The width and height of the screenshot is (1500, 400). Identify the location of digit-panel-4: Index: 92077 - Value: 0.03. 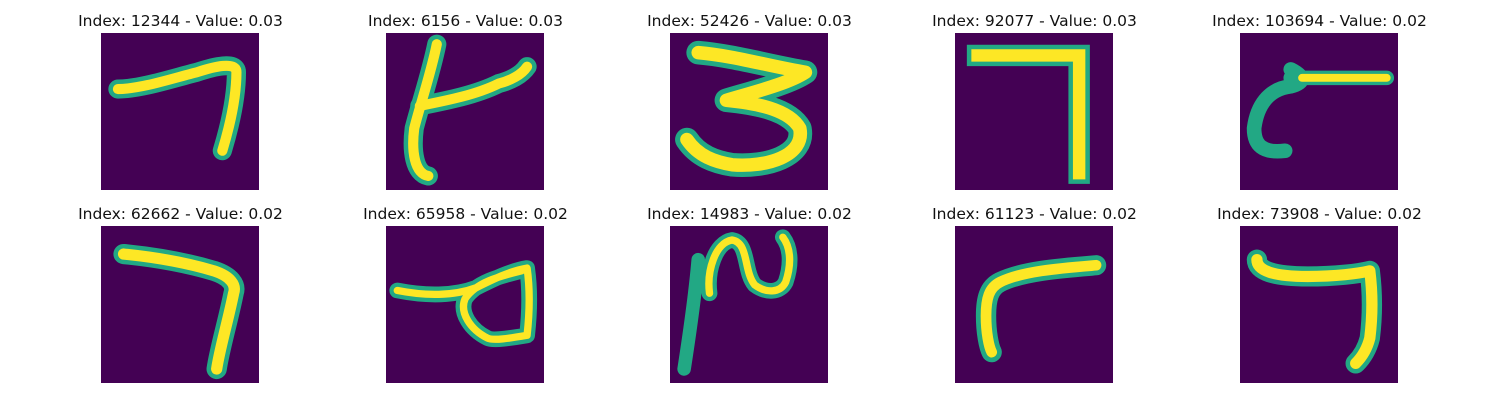
(1034, 103).